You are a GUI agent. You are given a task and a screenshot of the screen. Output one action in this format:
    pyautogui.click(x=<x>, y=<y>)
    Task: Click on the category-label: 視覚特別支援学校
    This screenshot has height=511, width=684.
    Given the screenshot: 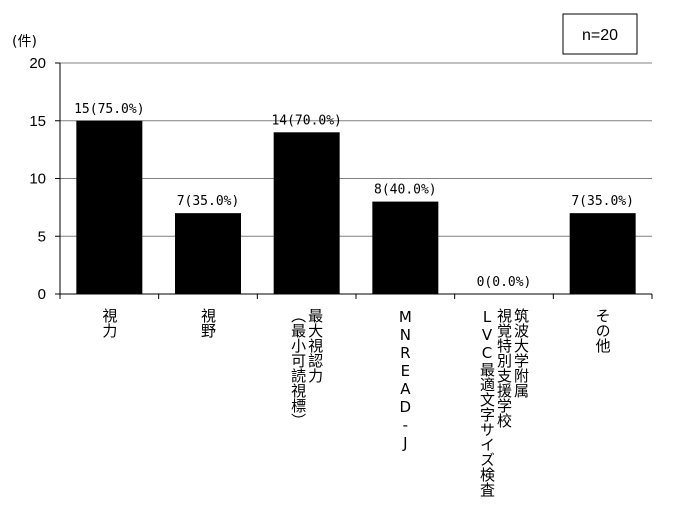 What is the action you would take?
    pyautogui.click(x=504, y=368)
    